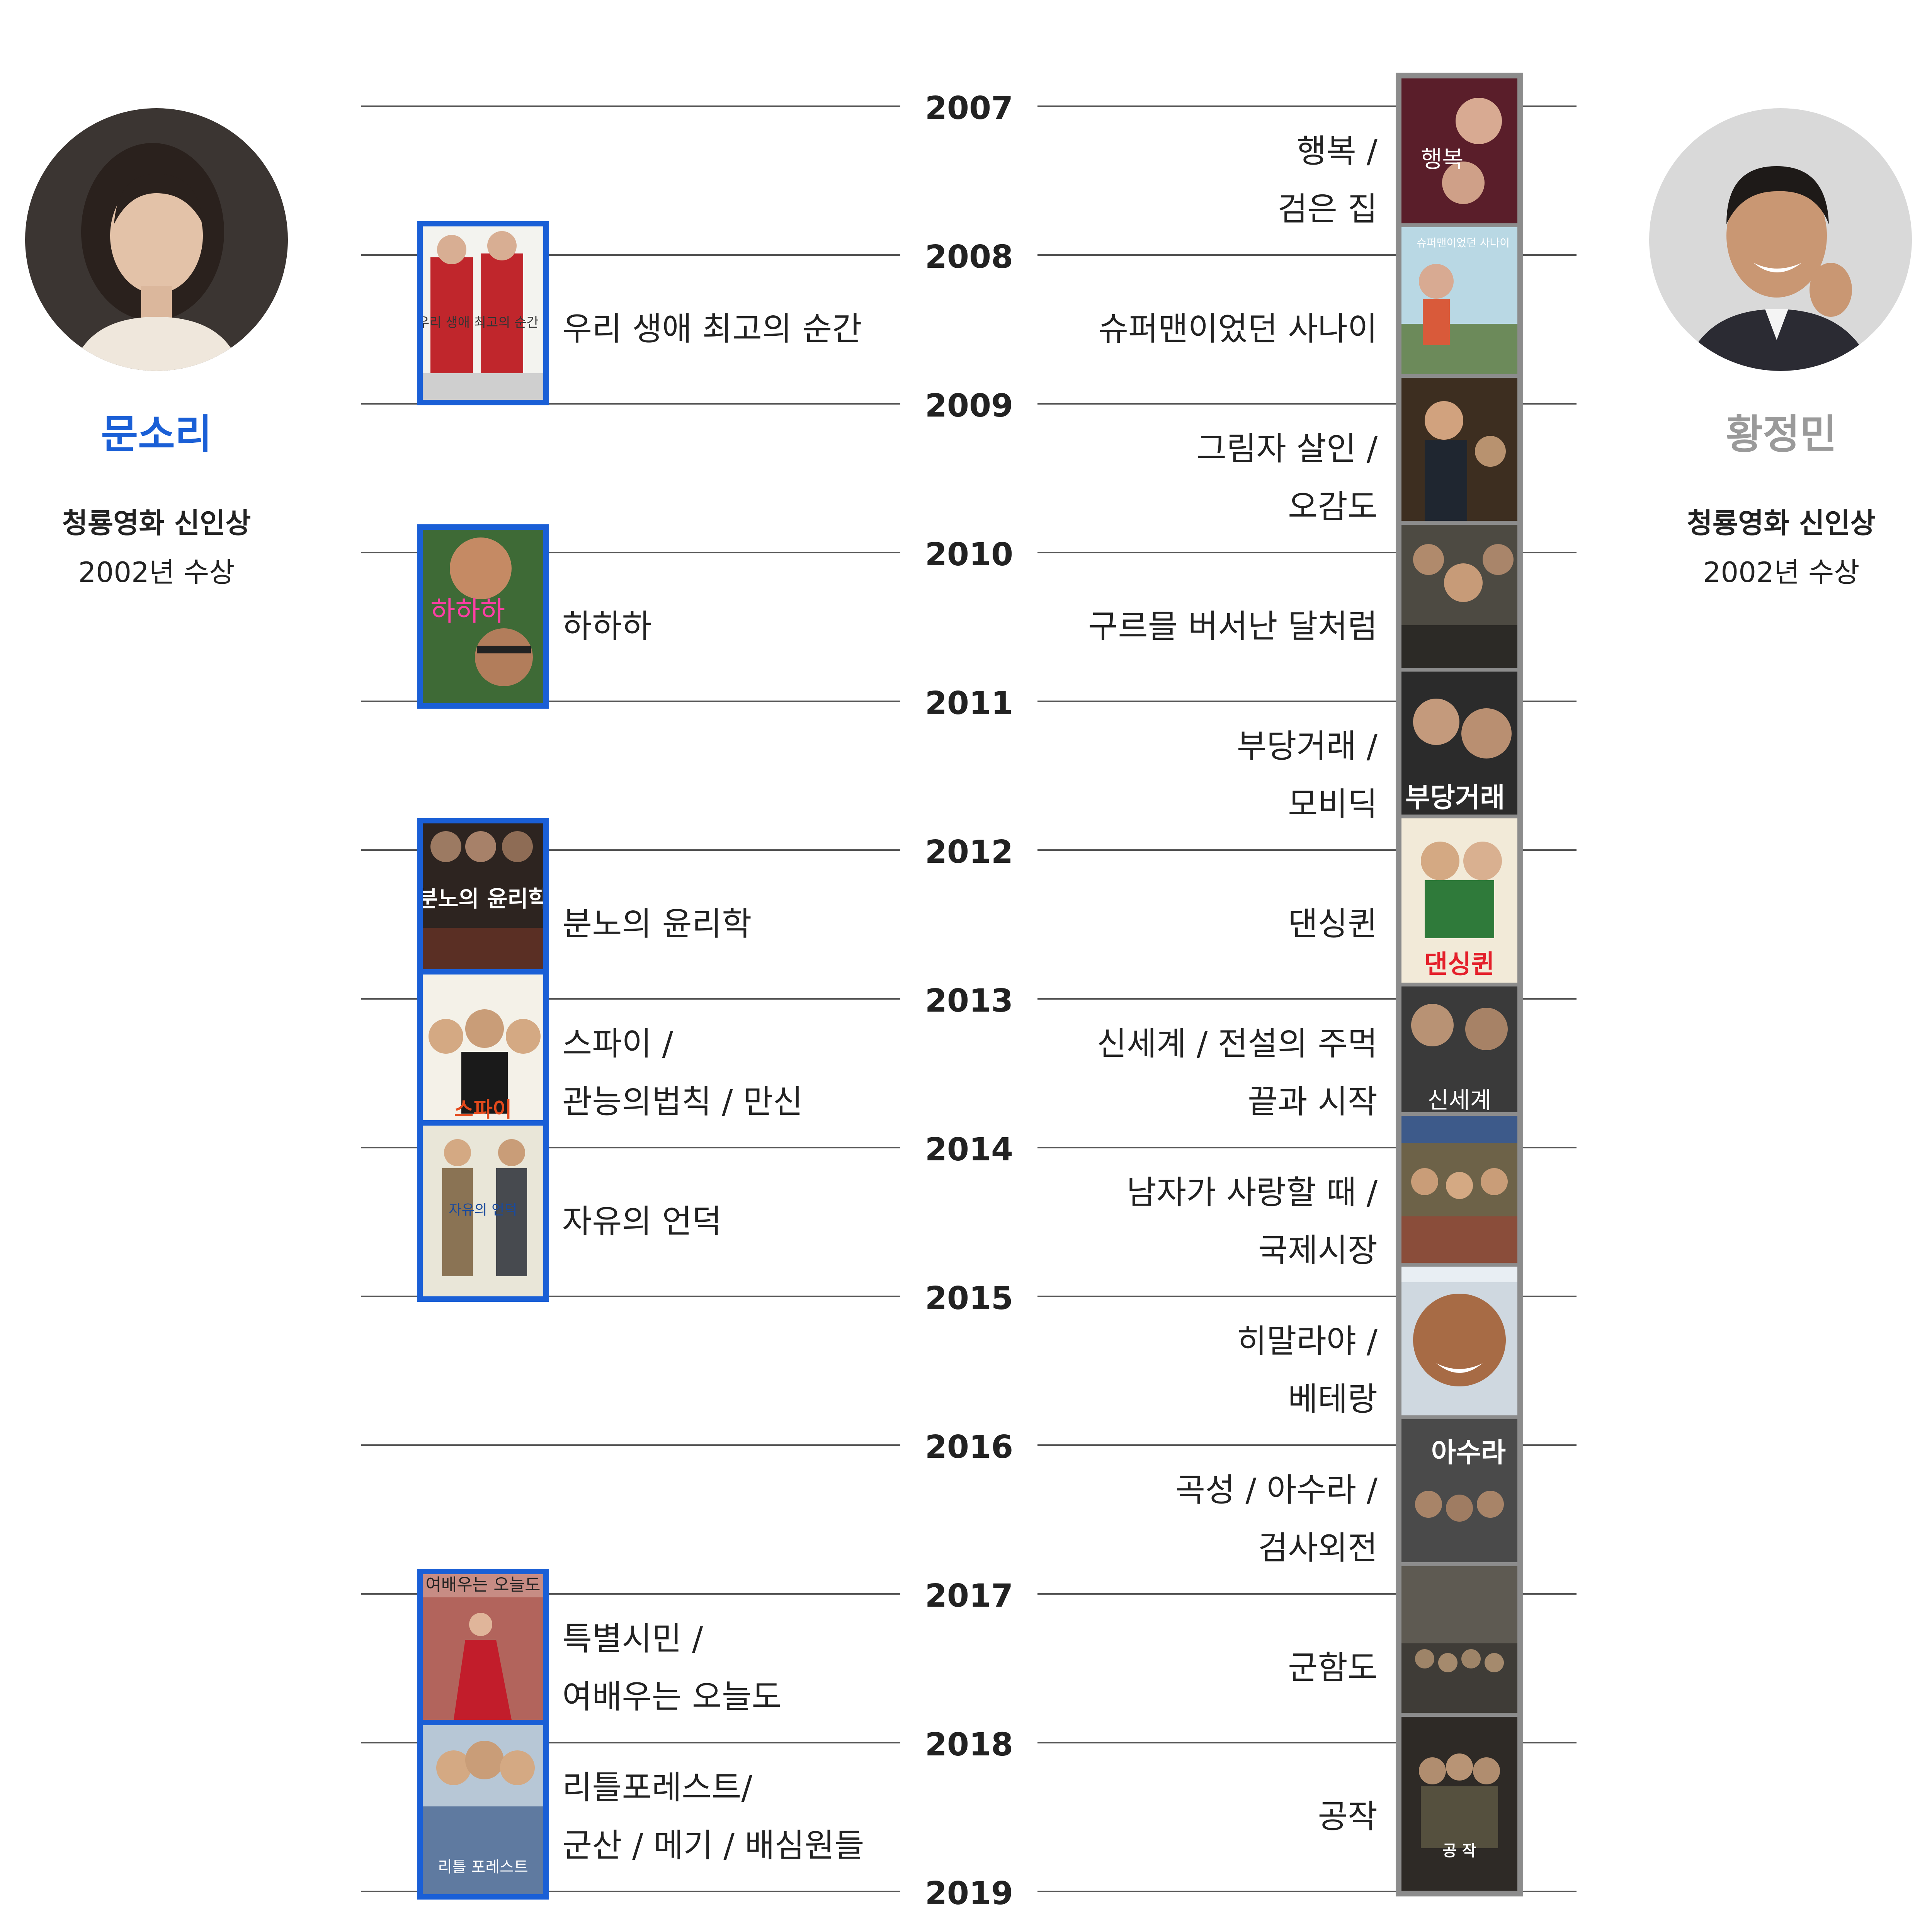 The height and width of the screenshot is (1932, 1932). What do you see at coordinates (1459, 1049) in the screenshot?
I see `right-poster-2013: 신세계` at bounding box center [1459, 1049].